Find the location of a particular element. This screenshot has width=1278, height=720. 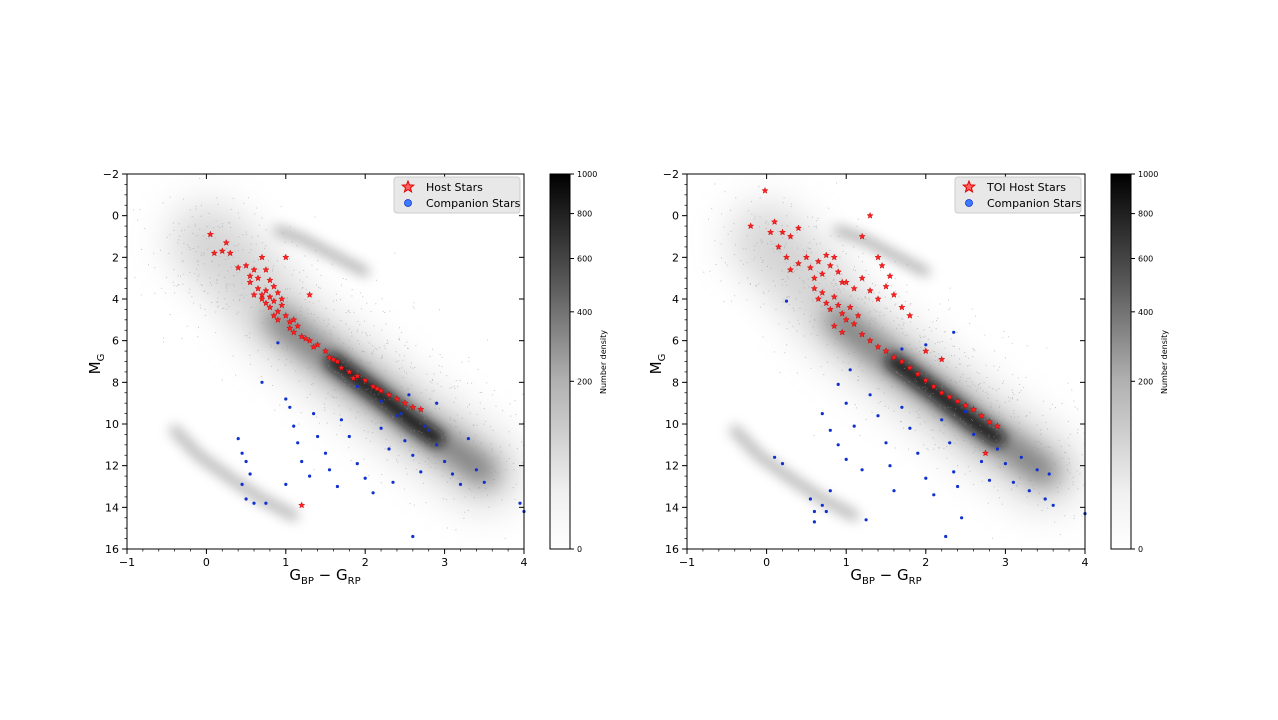

y-tick-label: 10 is located at coordinates (112, 424).